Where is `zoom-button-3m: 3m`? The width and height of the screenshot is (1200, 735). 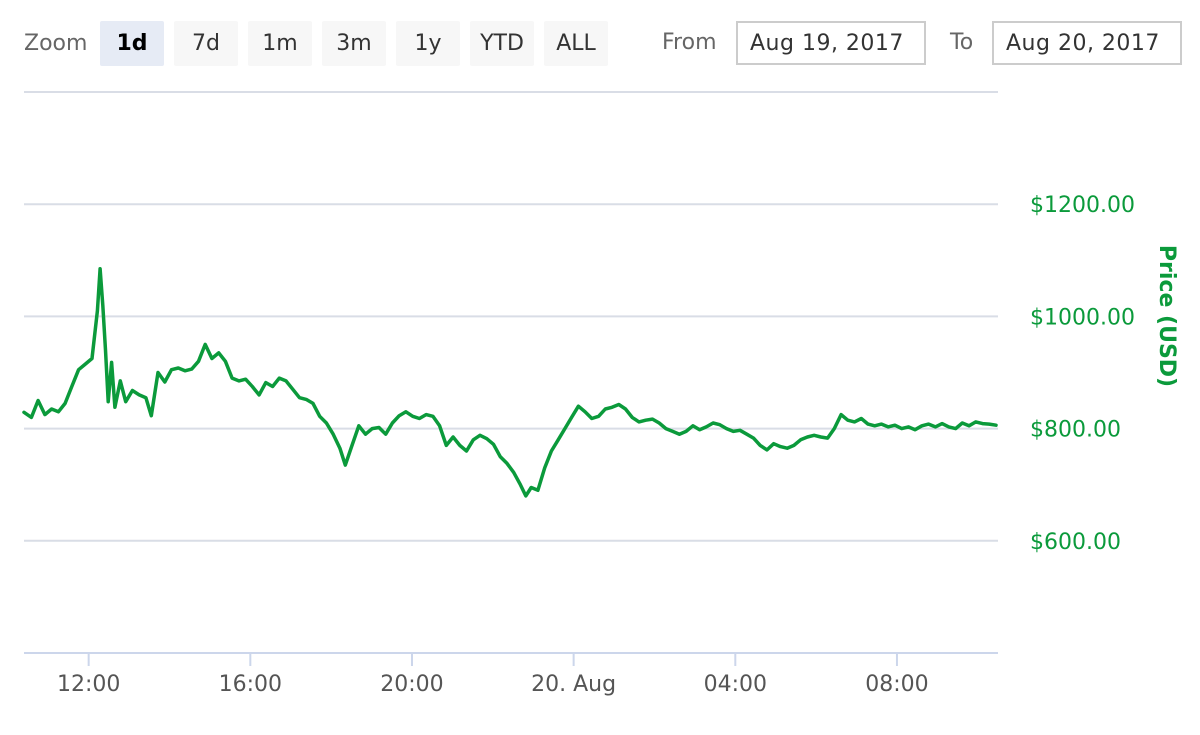
zoom-button-3m: 3m is located at coordinates (354, 43).